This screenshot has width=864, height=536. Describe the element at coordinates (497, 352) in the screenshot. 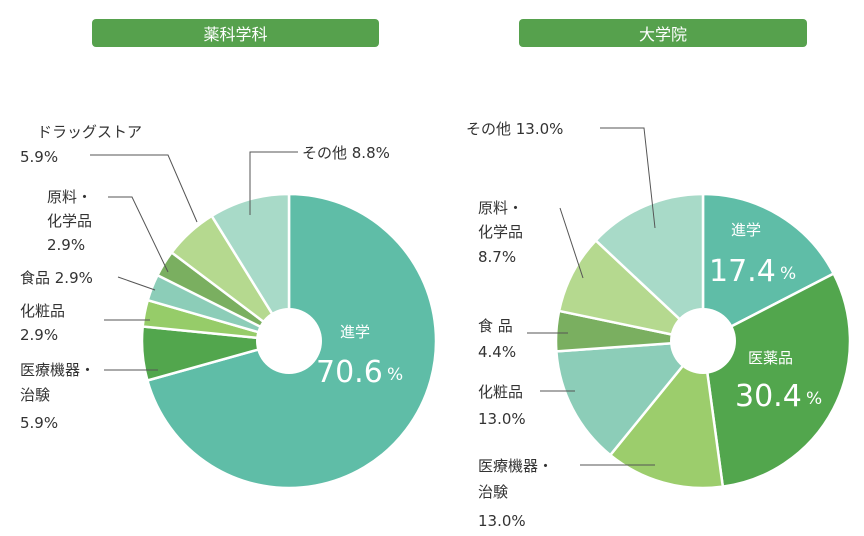

I see `value-shokuhin-right: 4.4%` at that location.